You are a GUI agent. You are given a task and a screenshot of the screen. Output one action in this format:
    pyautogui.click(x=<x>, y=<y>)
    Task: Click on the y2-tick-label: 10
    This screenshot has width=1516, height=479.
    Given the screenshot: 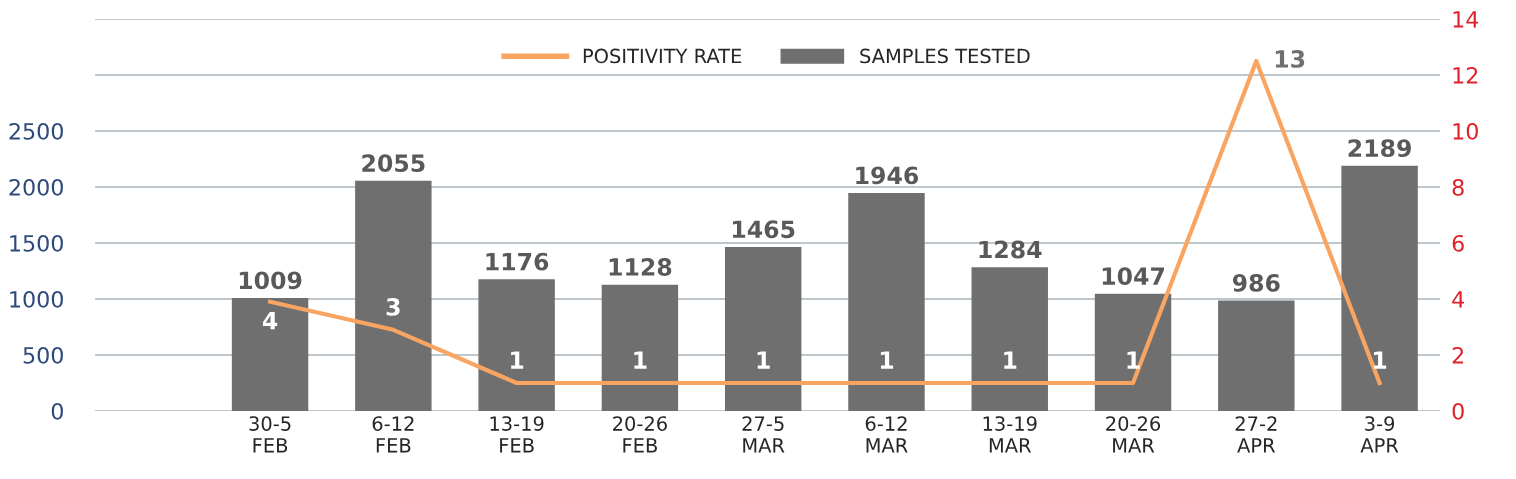 What is the action you would take?
    pyautogui.click(x=1465, y=131)
    